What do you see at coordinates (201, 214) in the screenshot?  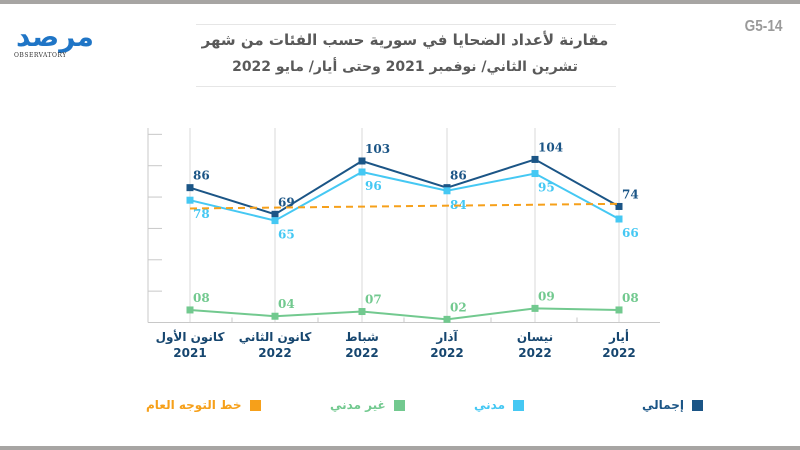 I see `data-label-civilian: 78` at bounding box center [201, 214].